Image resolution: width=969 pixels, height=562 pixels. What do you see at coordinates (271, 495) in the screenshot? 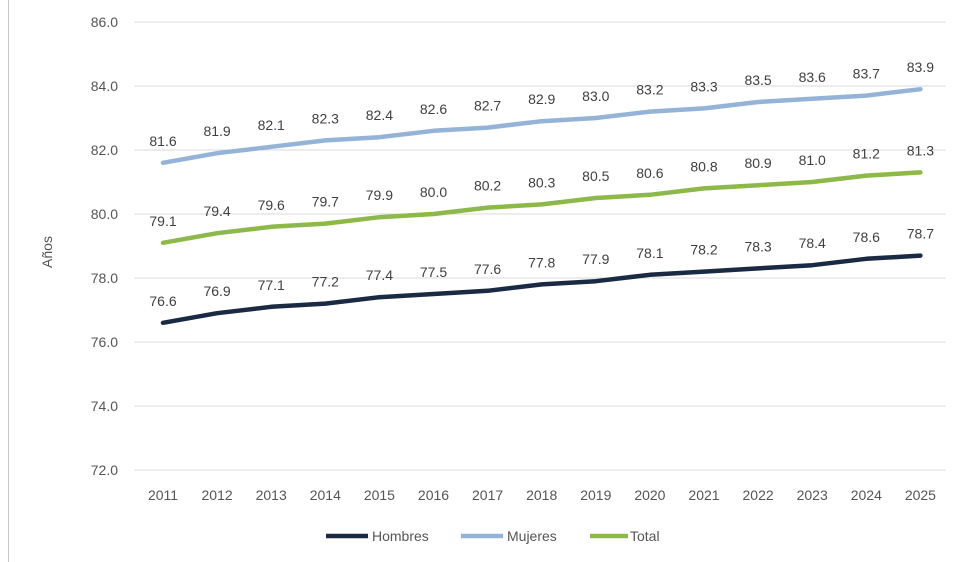
I see `x-tick-label: 2013` at bounding box center [271, 495].